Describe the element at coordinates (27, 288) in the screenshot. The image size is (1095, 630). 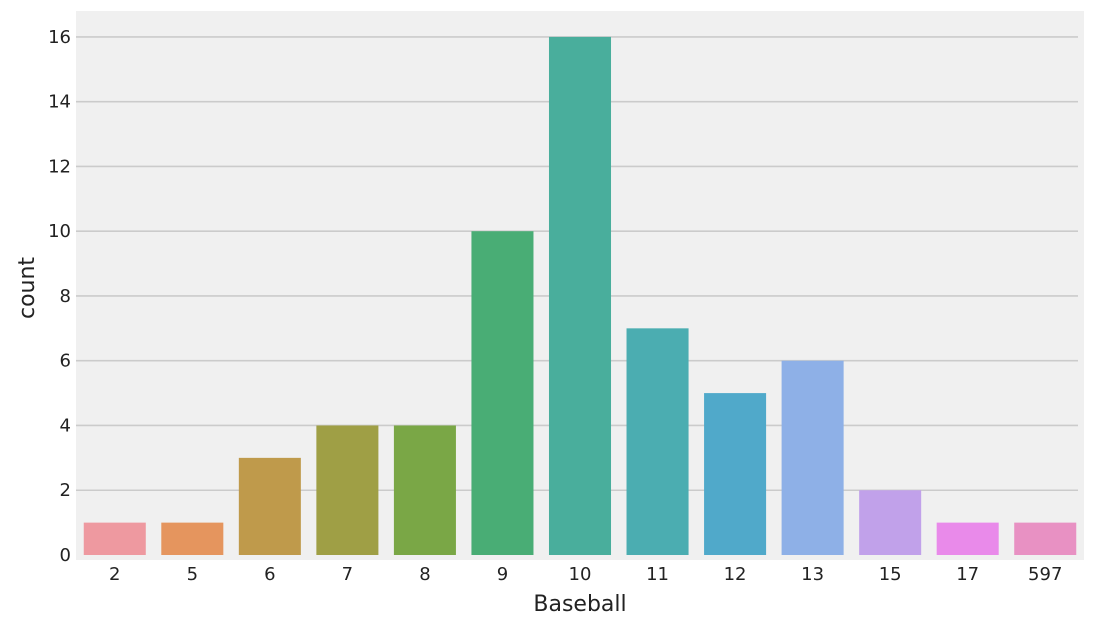
I see `y-axis-label: count` at that location.